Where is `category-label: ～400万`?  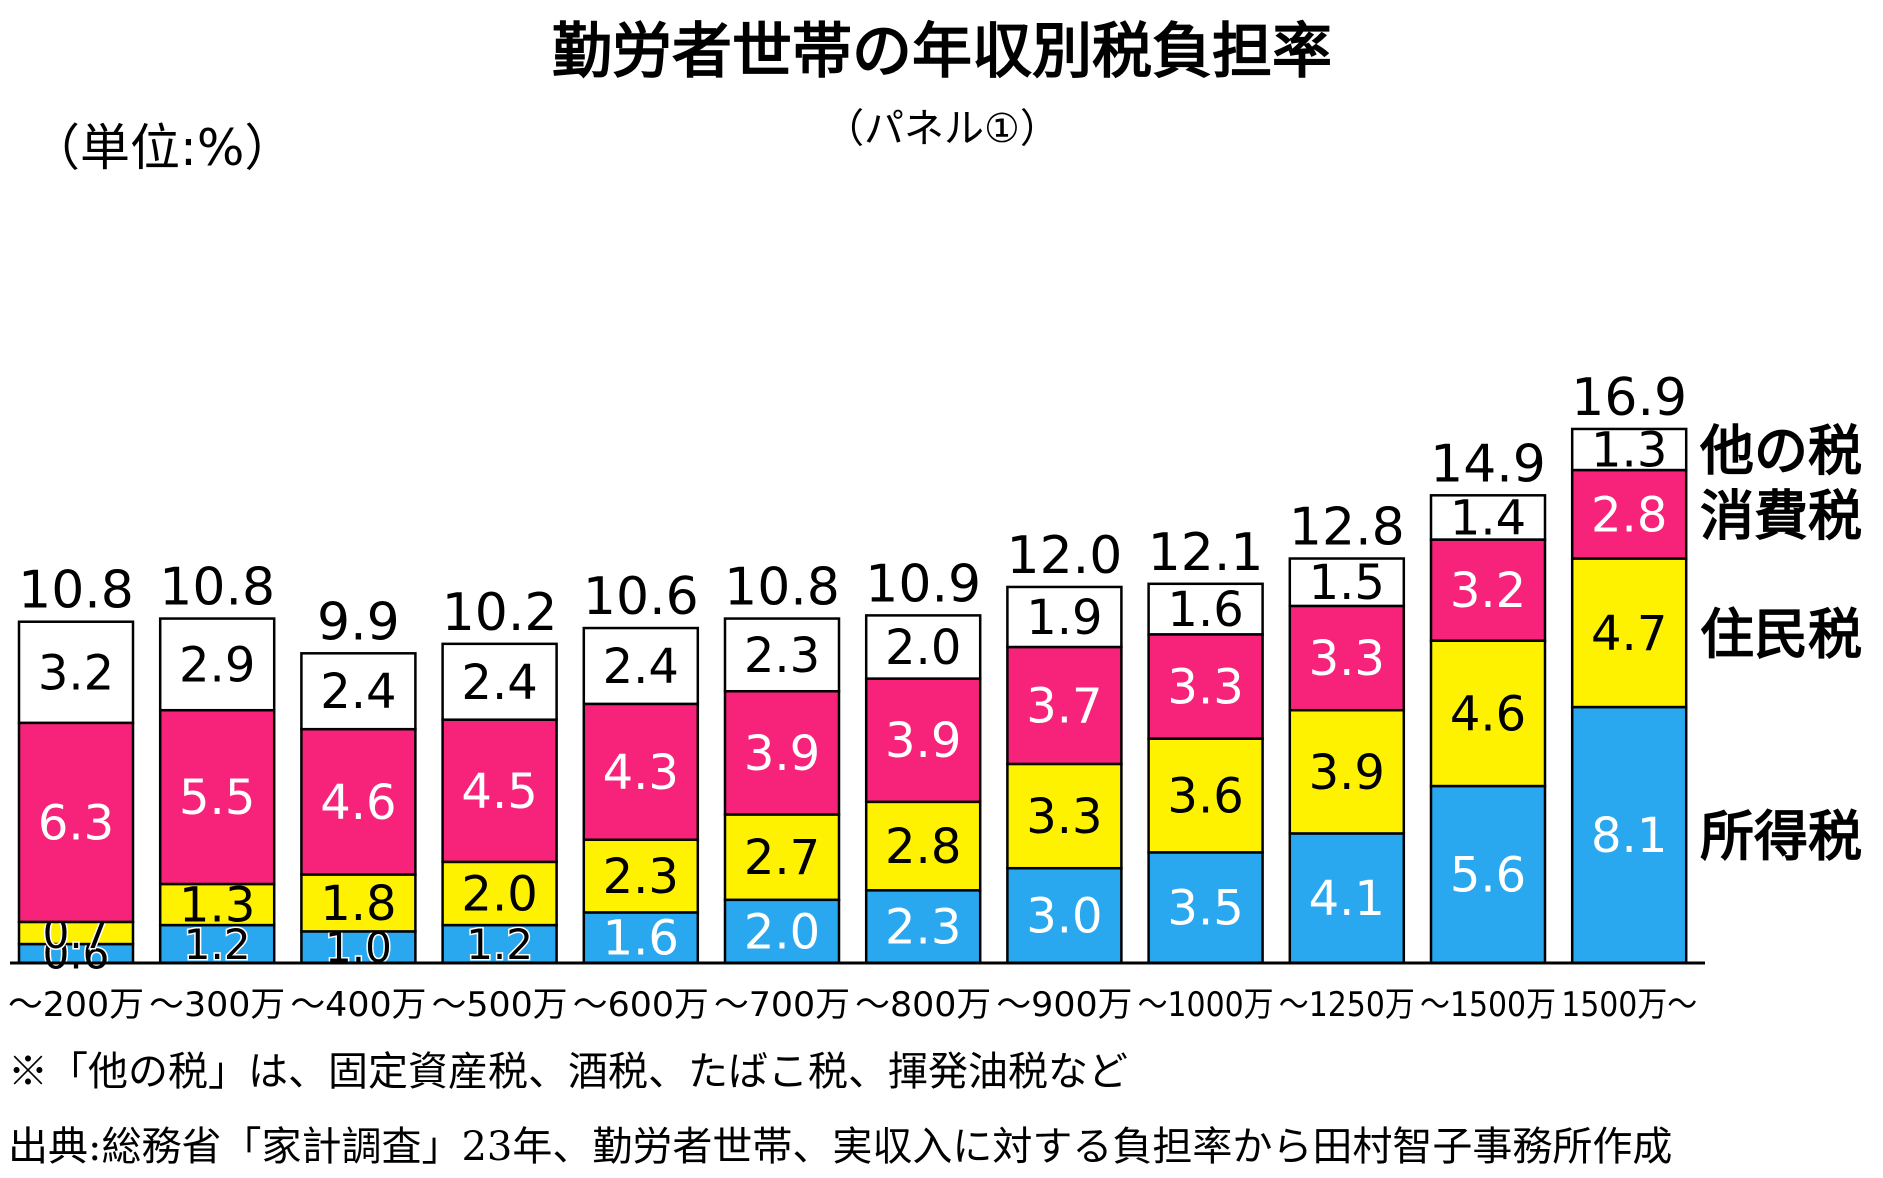 category-label: ～400万 is located at coordinates (358, 1005).